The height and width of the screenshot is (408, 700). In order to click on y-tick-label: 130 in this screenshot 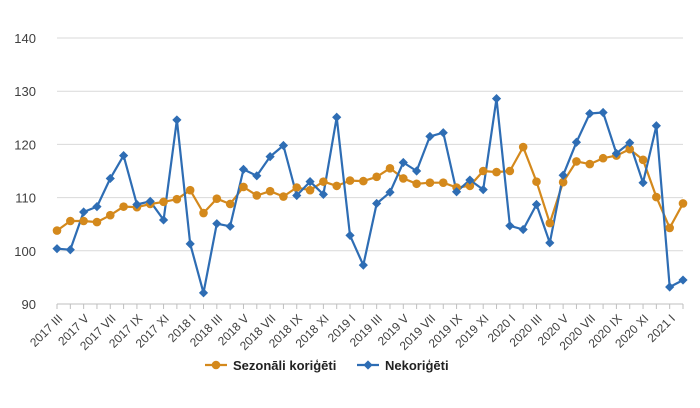, I will do `click(25, 91)`.